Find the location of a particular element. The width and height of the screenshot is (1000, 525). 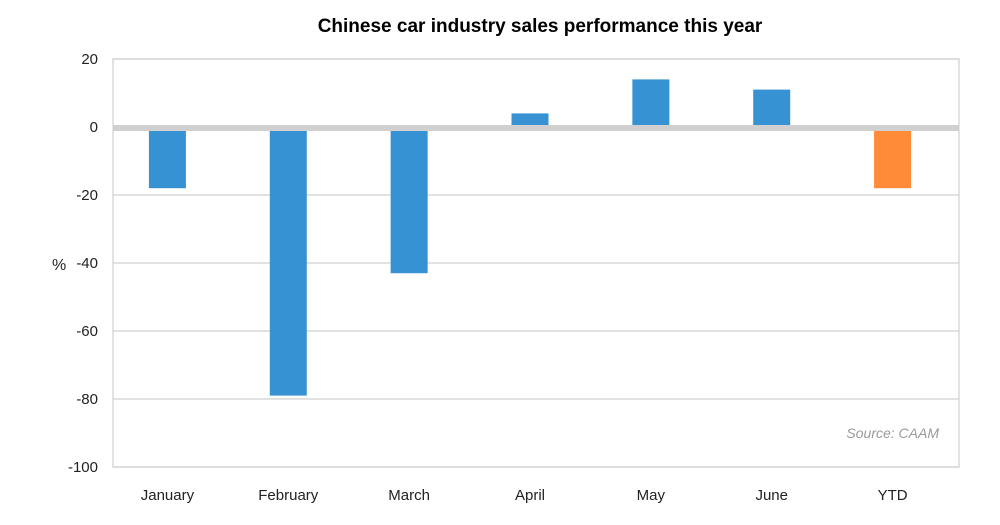

y-axis-label: % is located at coordinates (59, 265).